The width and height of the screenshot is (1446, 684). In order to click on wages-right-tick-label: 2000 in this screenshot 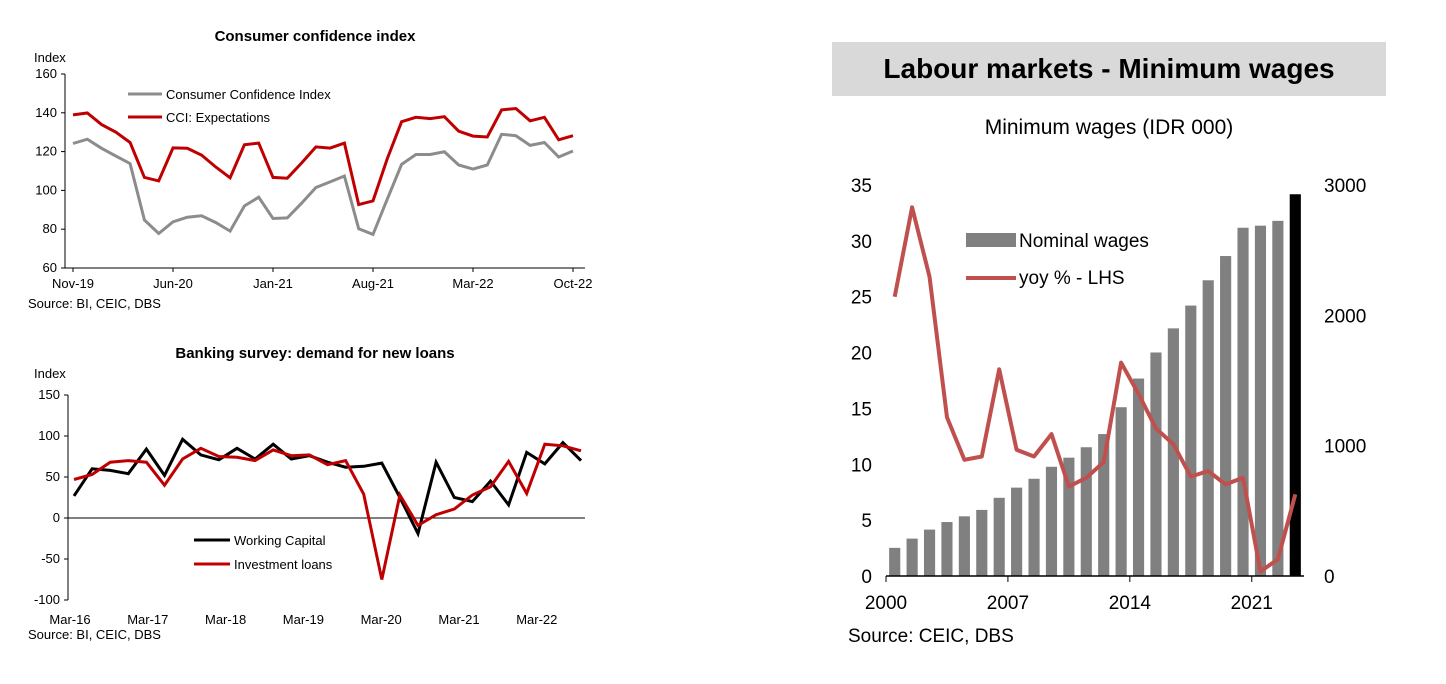, I will do `click(1345, 316)`.